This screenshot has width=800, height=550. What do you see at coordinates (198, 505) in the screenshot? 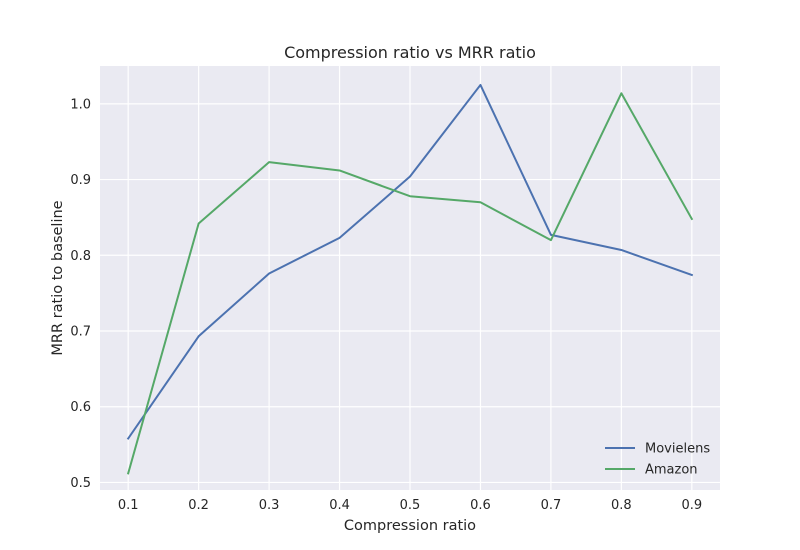
I see `x-tick-label: 0.2` at bounding box center [198, 505].